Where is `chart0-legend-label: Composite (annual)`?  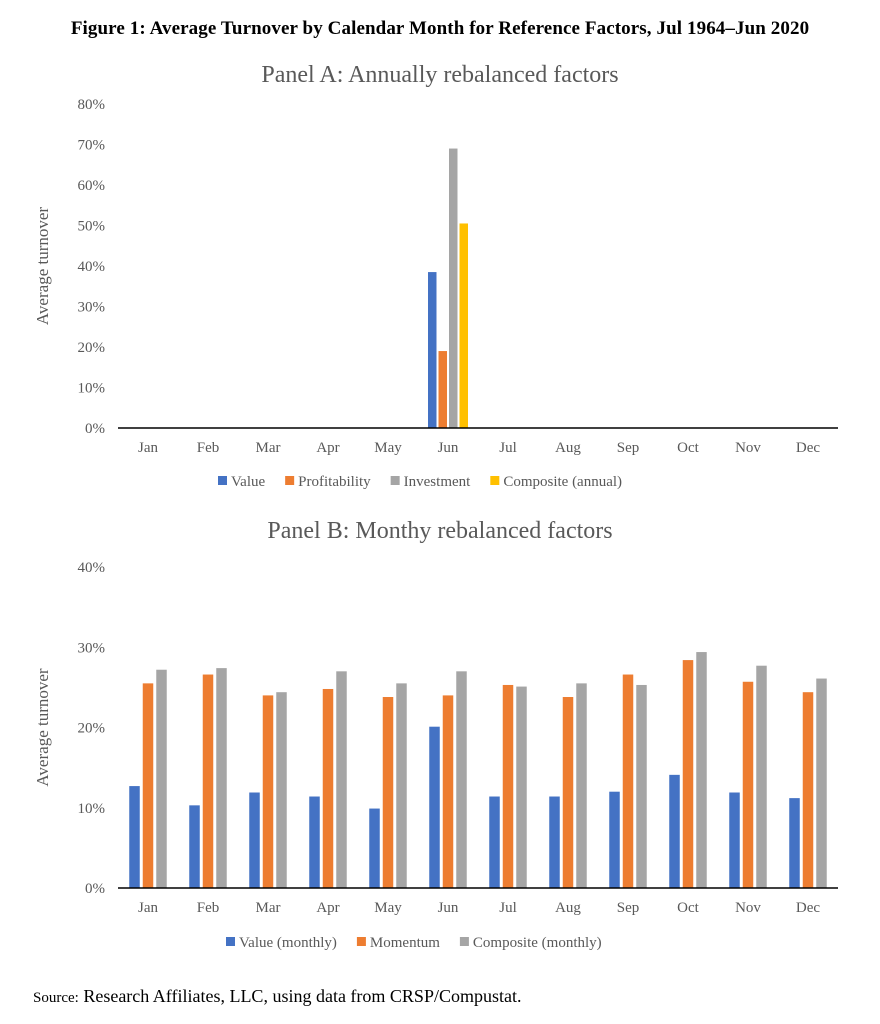
chart0-legend-label: Composite (annual) is located at coordinates (562, 482).